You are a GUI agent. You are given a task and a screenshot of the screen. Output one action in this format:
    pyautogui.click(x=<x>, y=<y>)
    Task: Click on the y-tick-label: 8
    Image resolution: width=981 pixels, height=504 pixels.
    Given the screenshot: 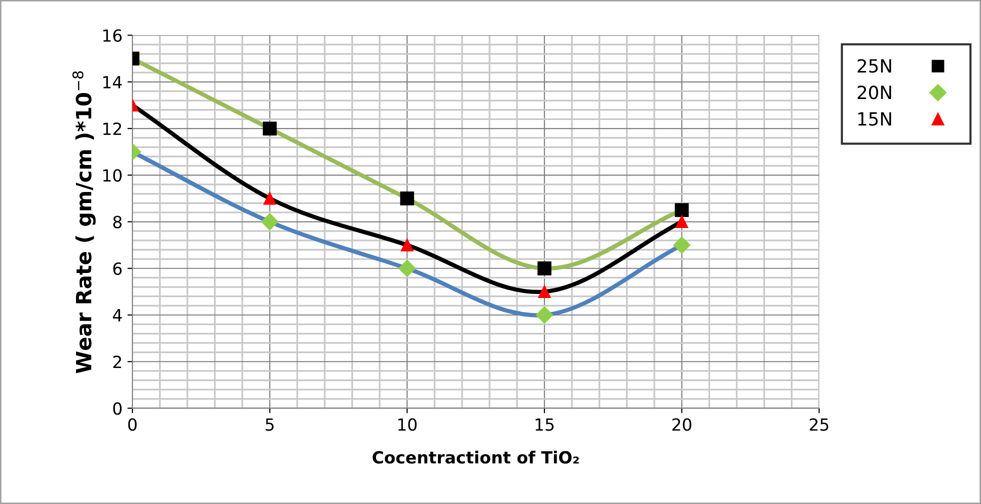 What is the action you would take?
    pyautogui.click(x=117, y=222)
    